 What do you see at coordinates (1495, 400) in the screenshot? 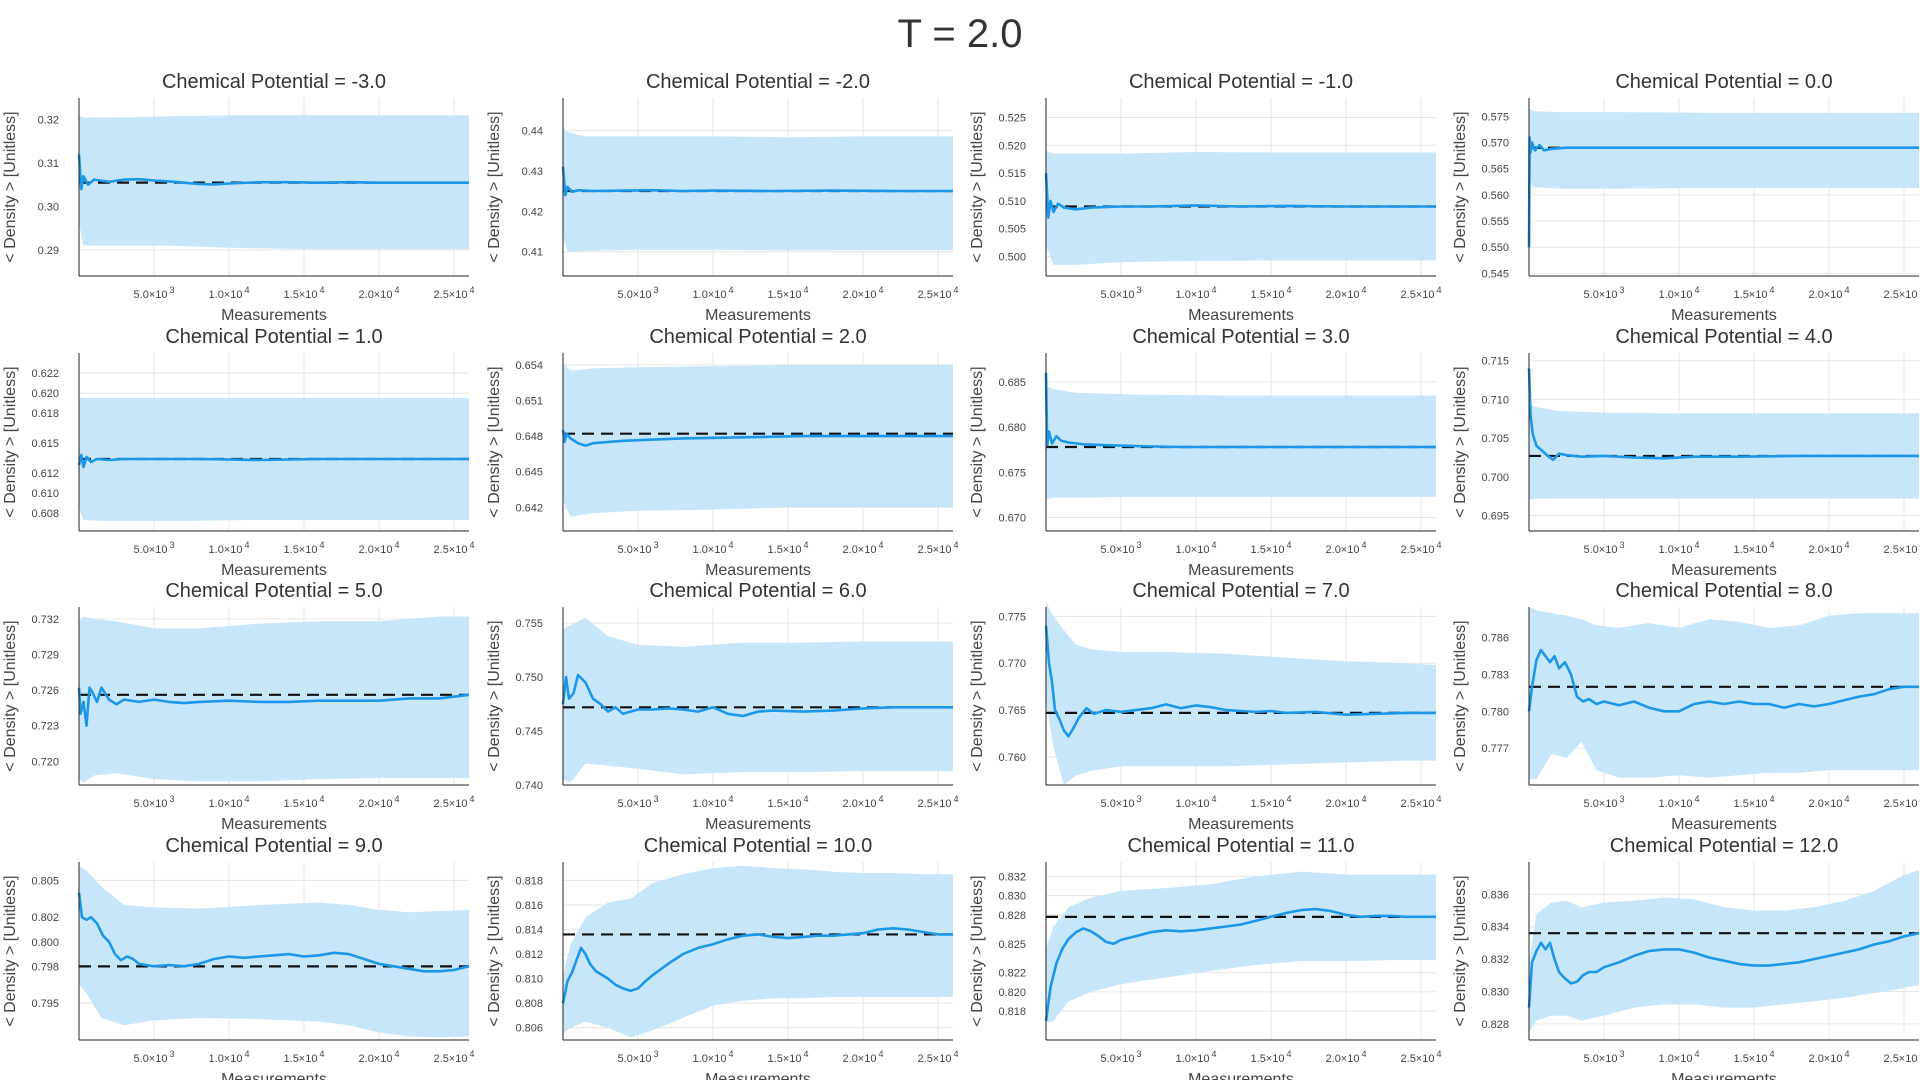
I see `y-tick-label: 0.710` at bounding box center [1495, 400].